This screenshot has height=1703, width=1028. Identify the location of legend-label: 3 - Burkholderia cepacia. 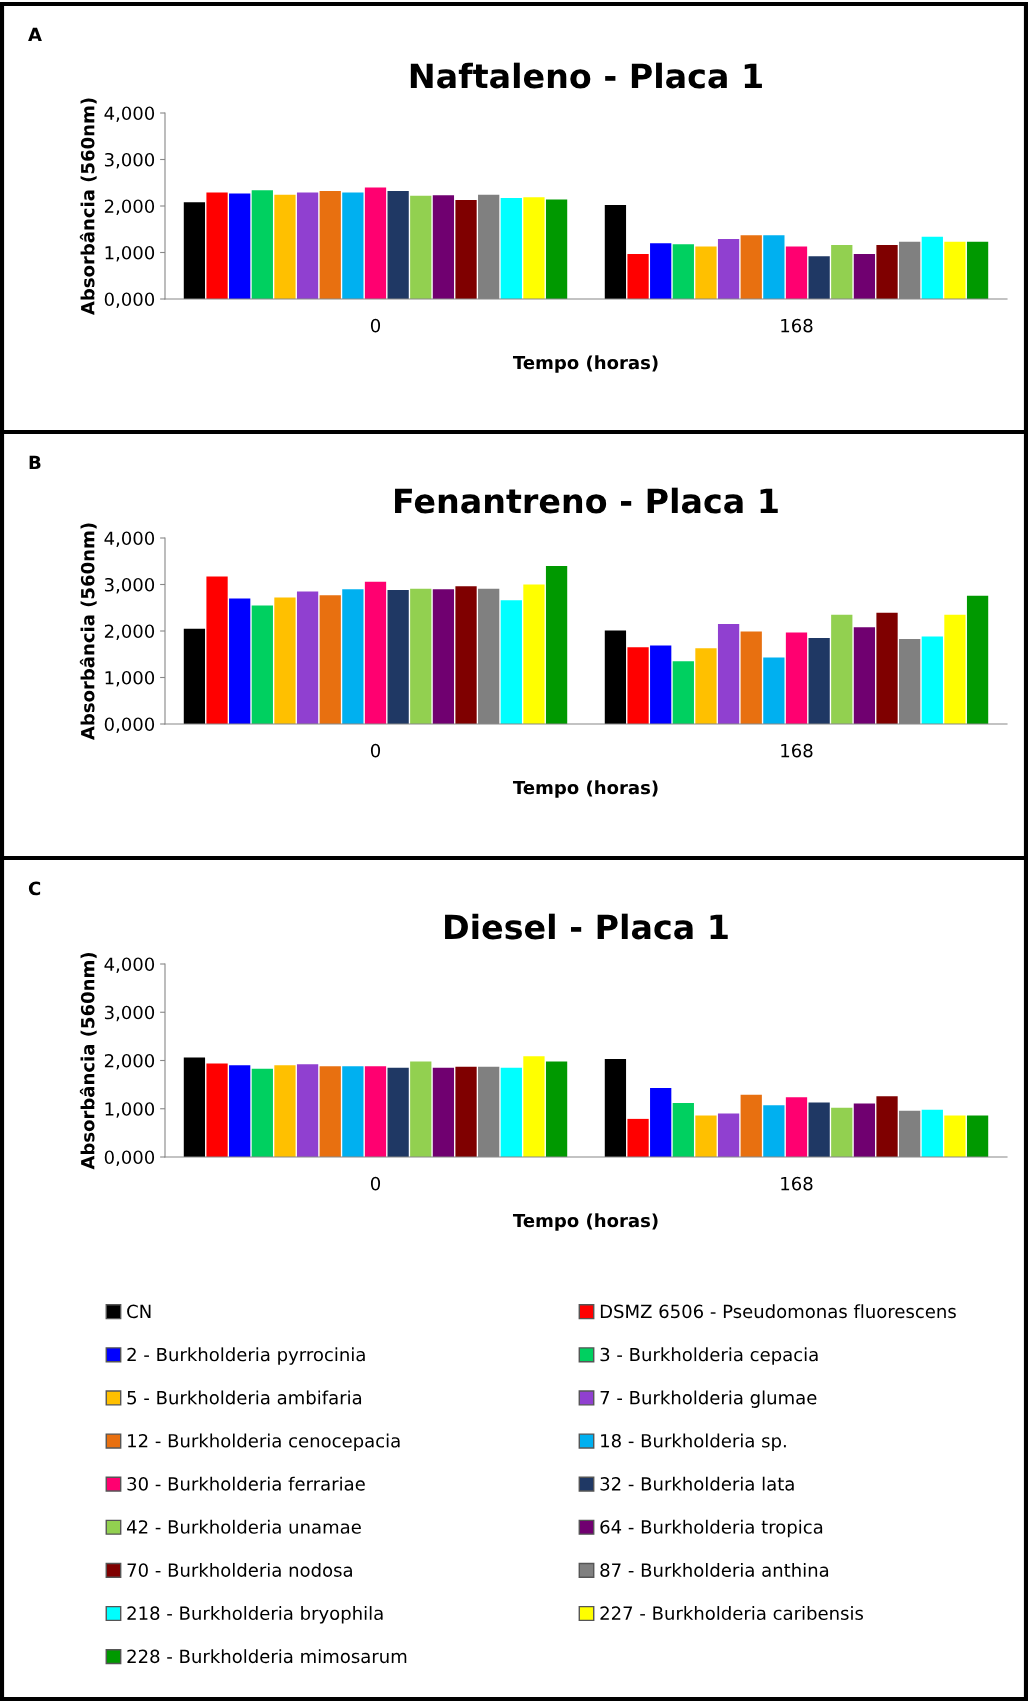
(709, 1356).